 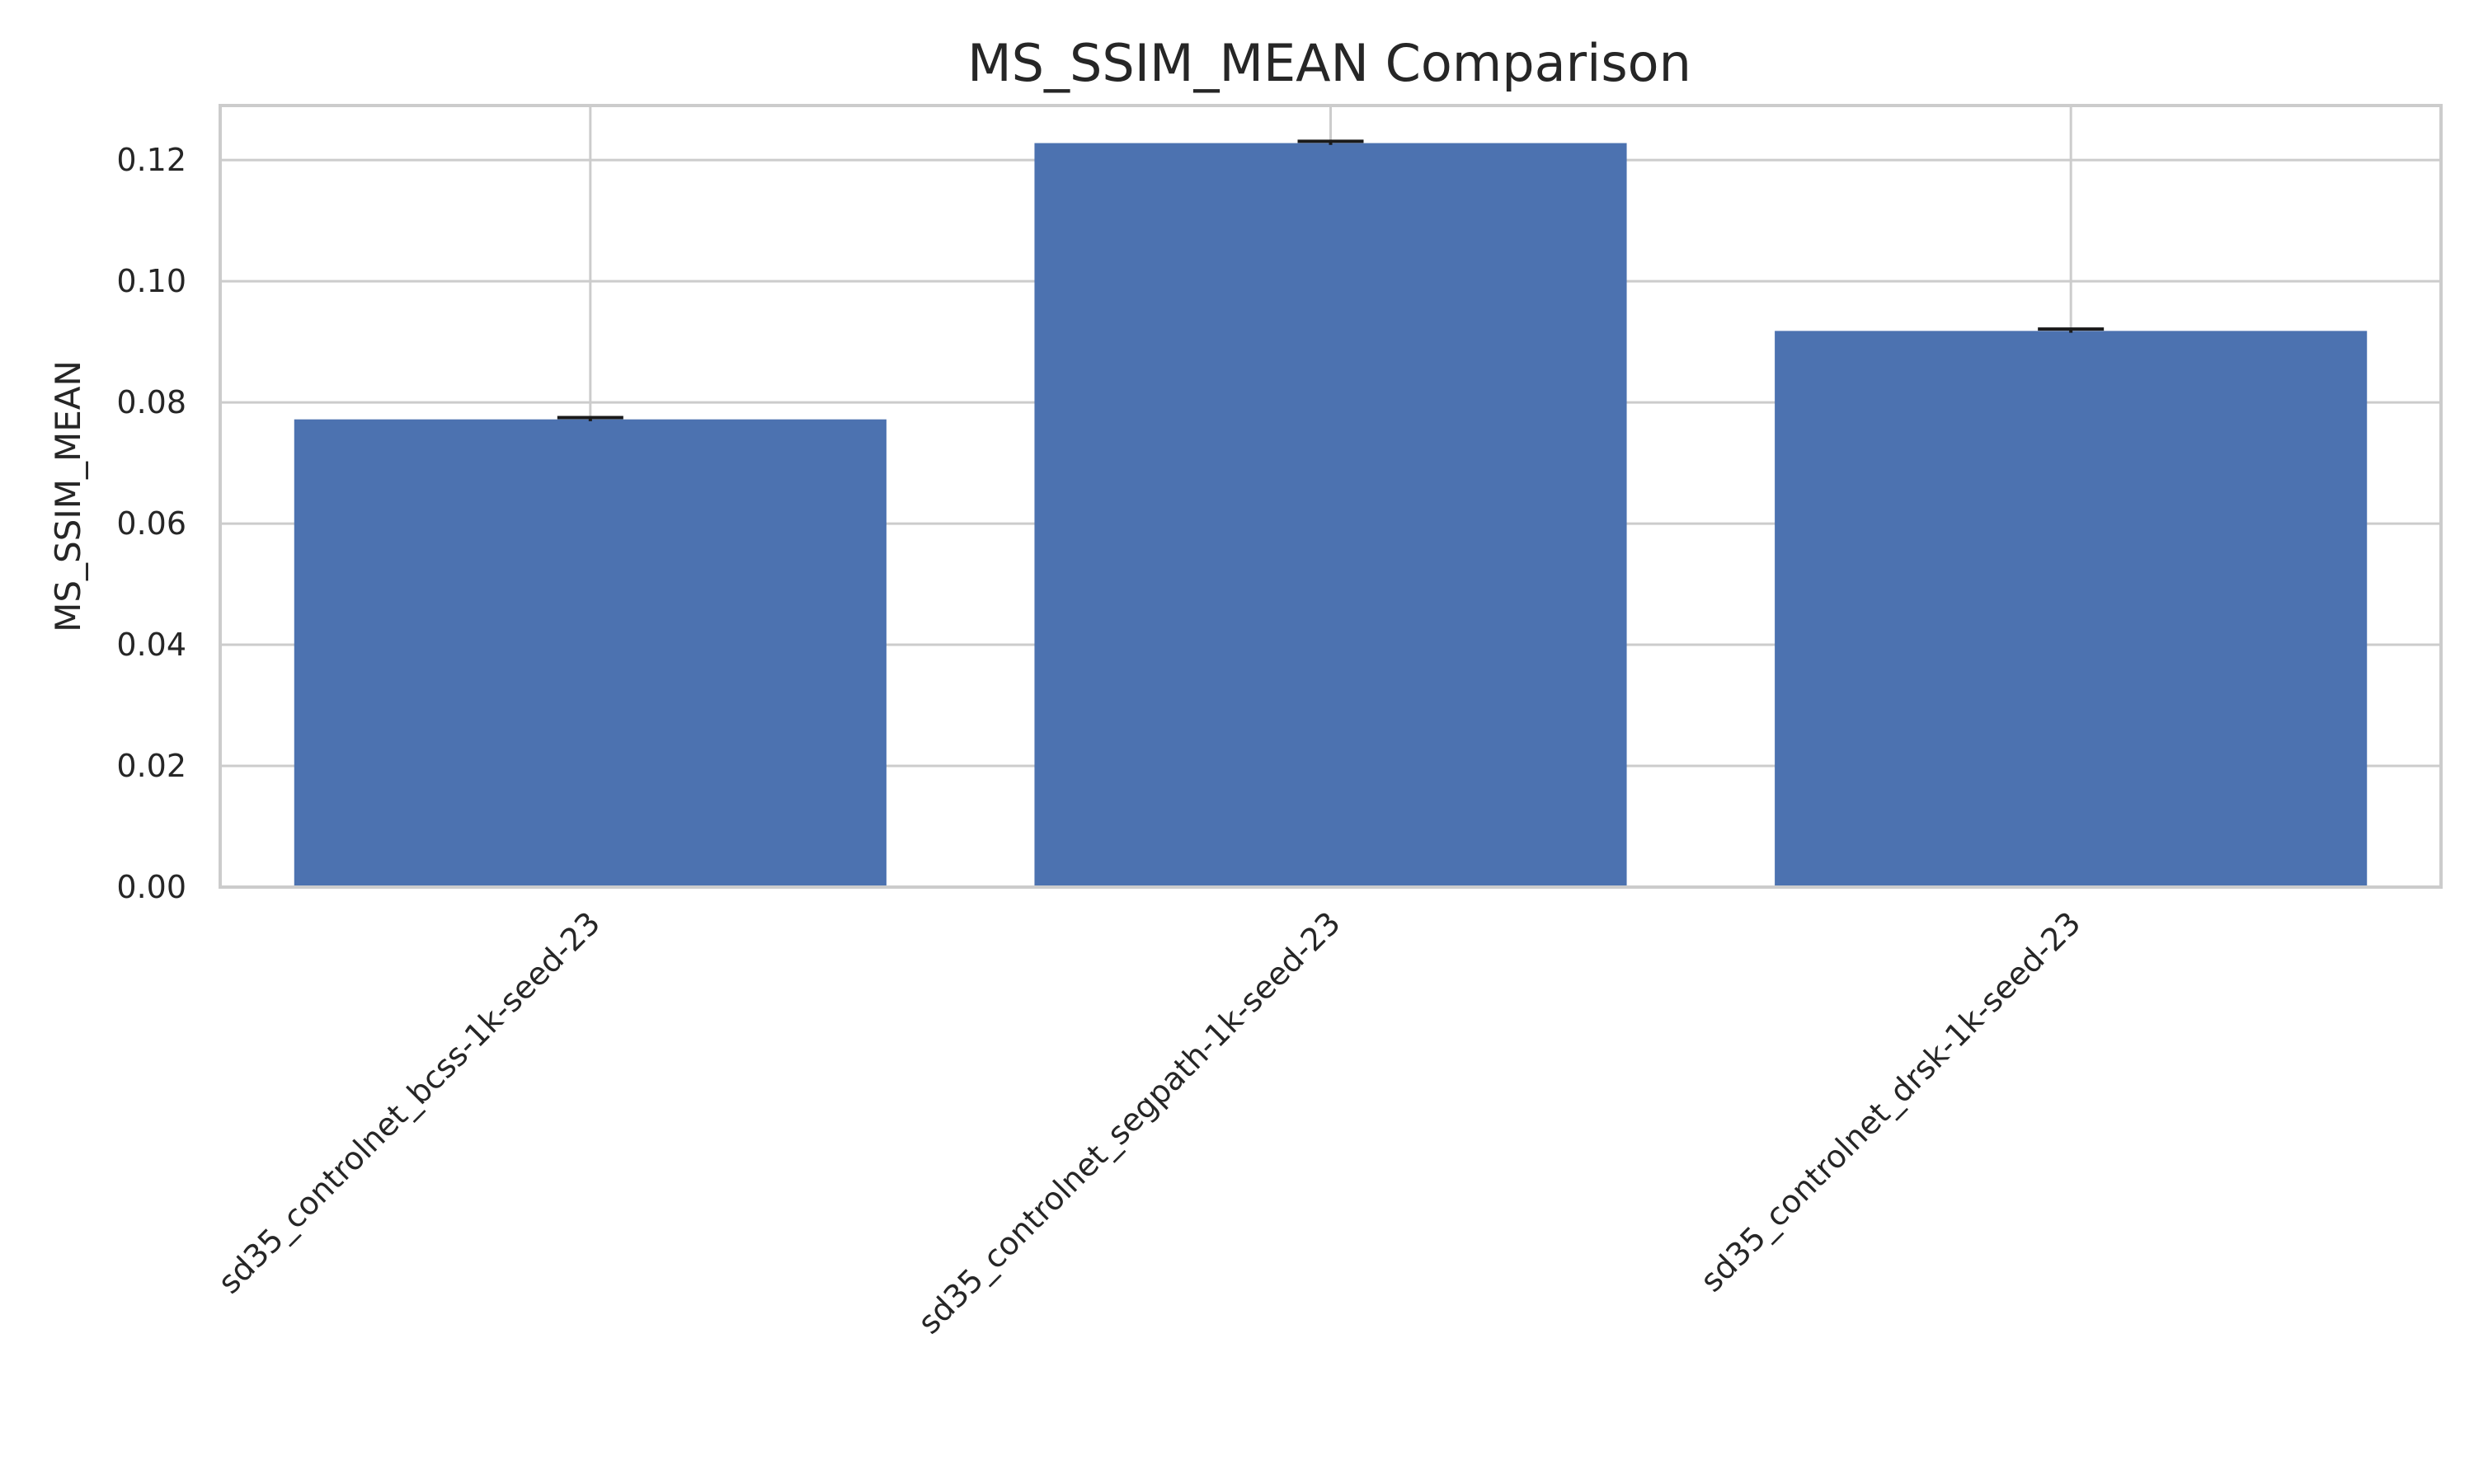 What do you see at coordinates (151, 281) in the screenshot?
I see `y-tick-label: 0.10` at bounding box center [151, 281].